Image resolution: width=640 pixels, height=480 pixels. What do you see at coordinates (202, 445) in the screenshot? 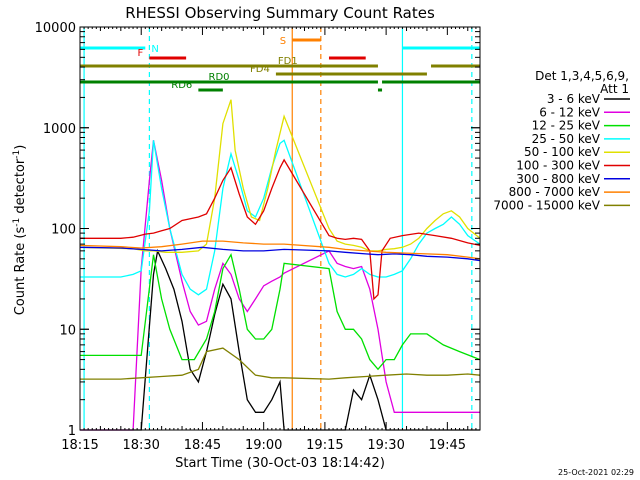
I see `x-tick-label-2: 18:45` at bounding box center [202, 445].